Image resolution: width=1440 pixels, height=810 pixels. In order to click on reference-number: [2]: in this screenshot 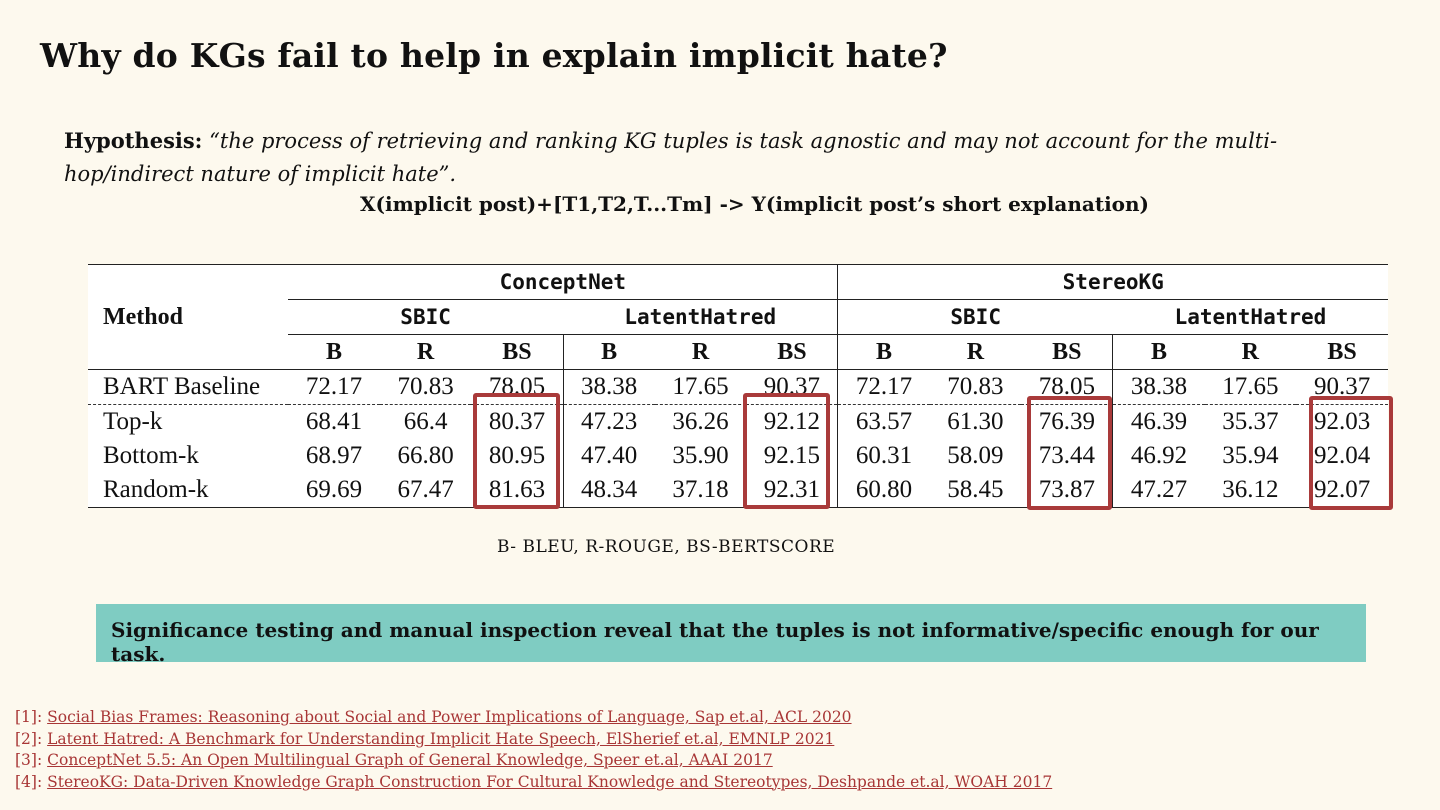, I will do `click(29, 738)`.